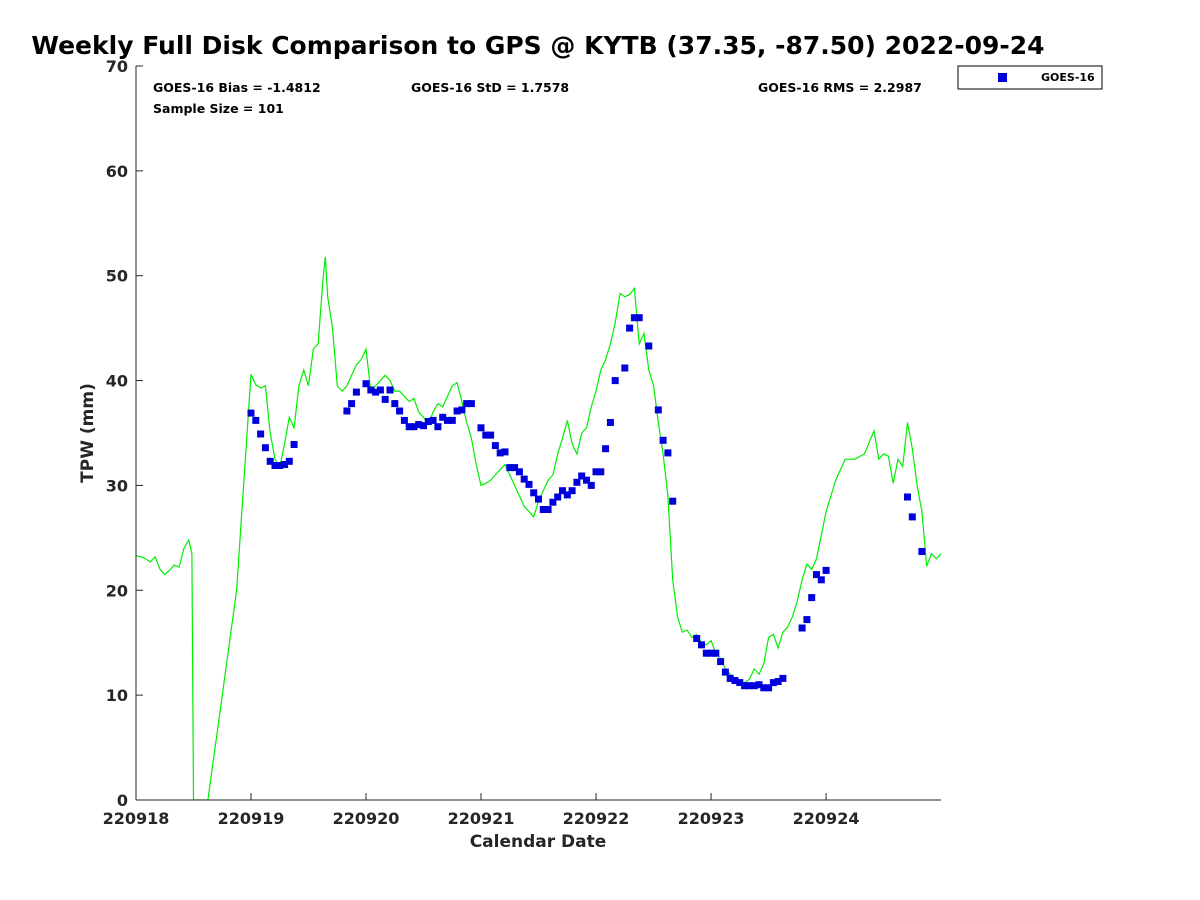 This screenshot has height=900, width=1200. Describe the element at coordinates (1002, 77) in the screenshot. I see `legend-marker-goes16` at that location.